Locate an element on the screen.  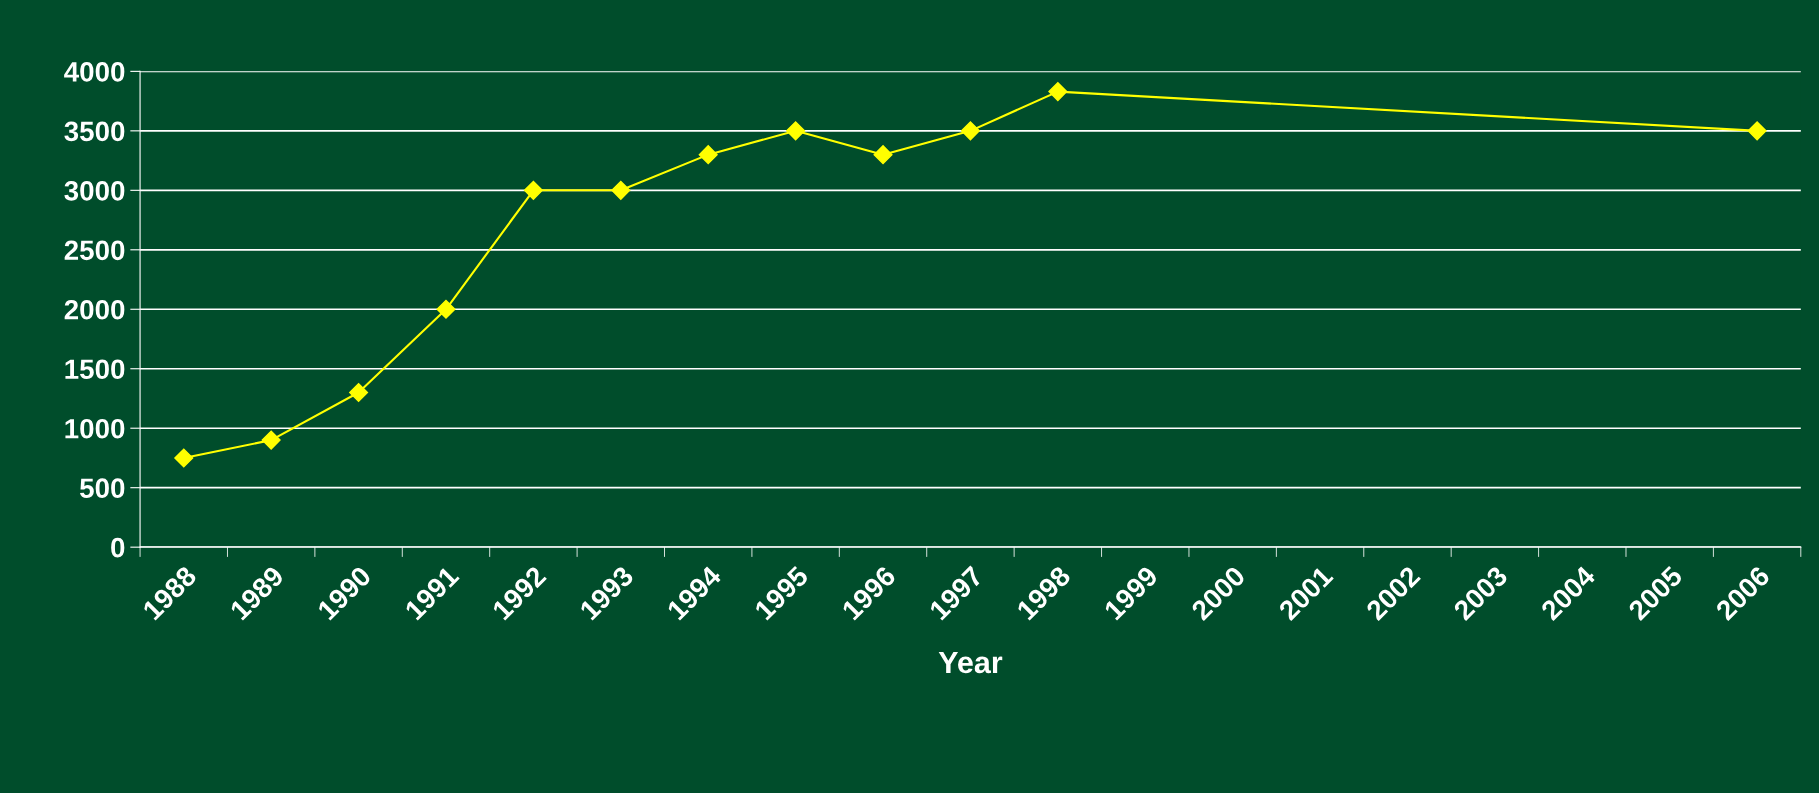
y-tick-label: 2500 is located at coordinates (94, 250).